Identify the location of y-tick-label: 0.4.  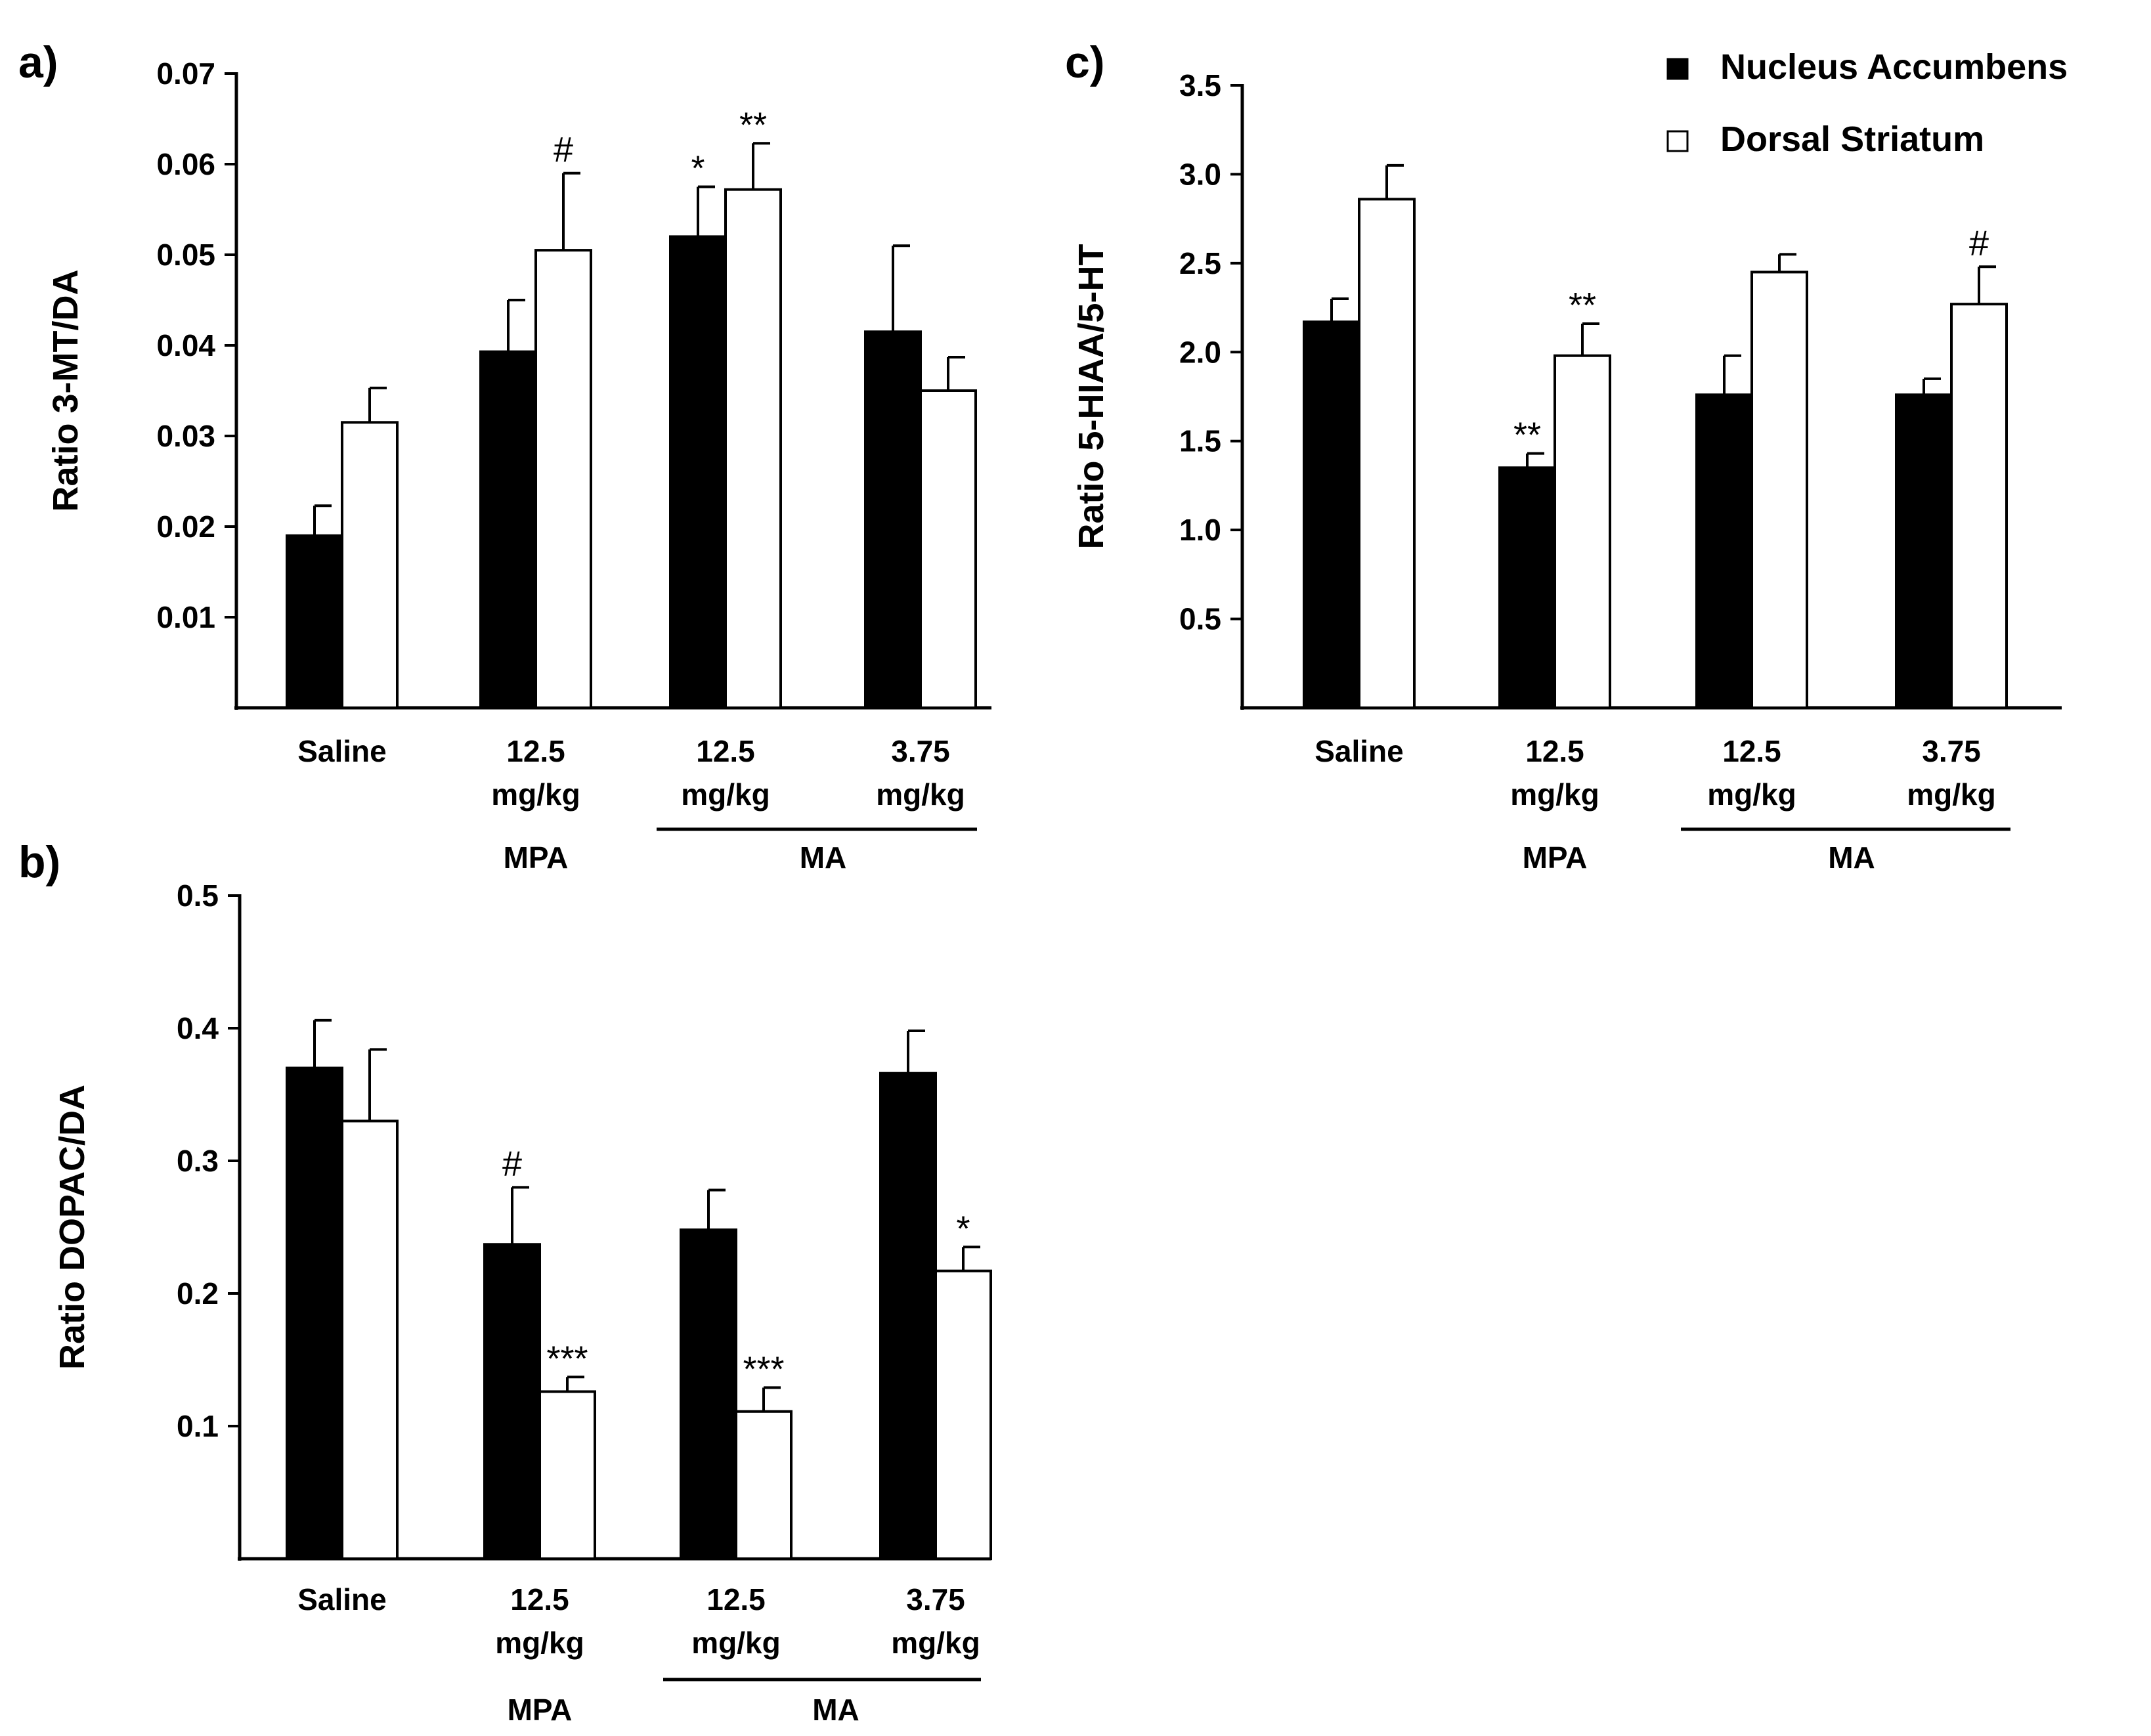
(198, 1028).